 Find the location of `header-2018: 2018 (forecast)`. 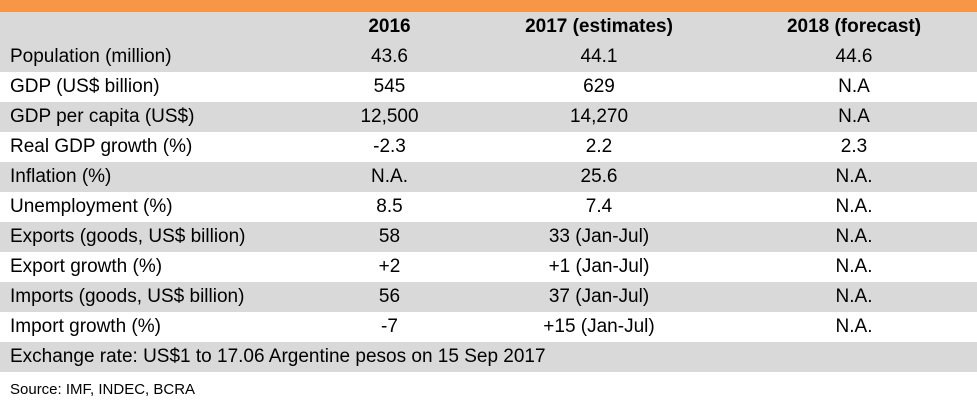

header-2018: 2018 (forecast) is located at coordinates (854, 27).